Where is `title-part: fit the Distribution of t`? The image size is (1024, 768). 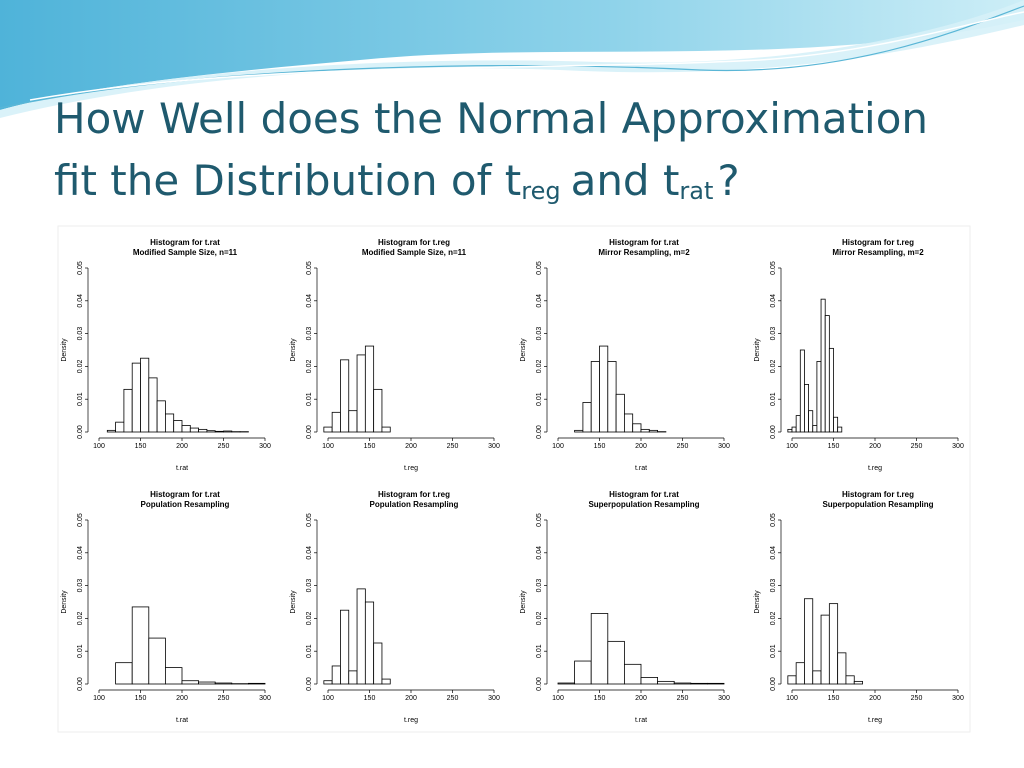 title-part: fit the Distribution of t is located at coordinates (287, 180).